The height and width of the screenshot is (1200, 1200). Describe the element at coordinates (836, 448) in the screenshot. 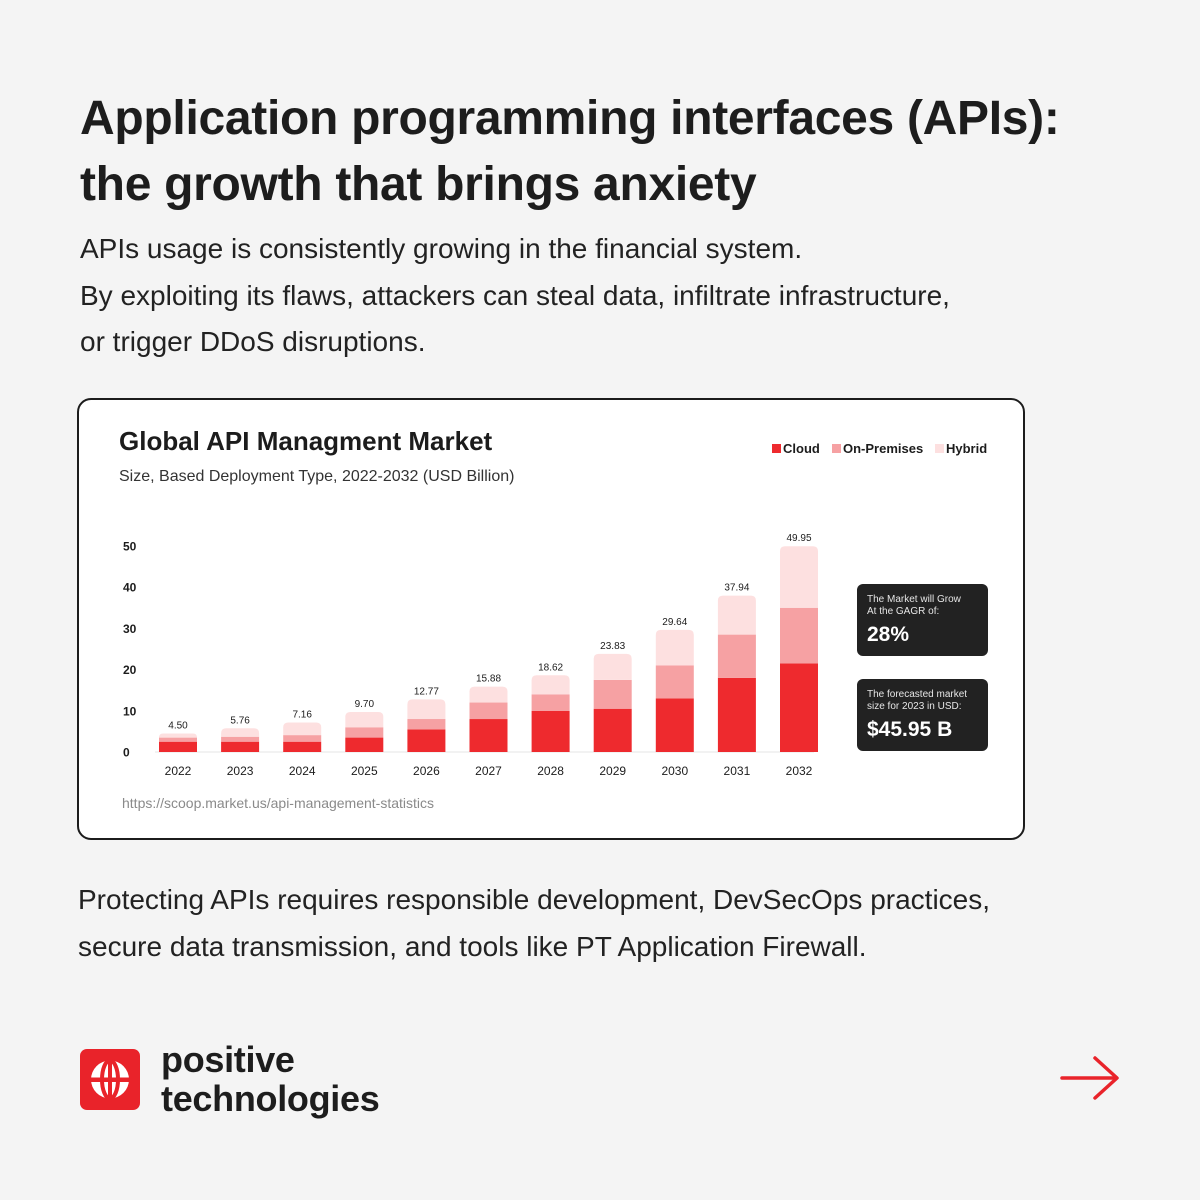

I see `legend-swatch-on-premises` at that location.